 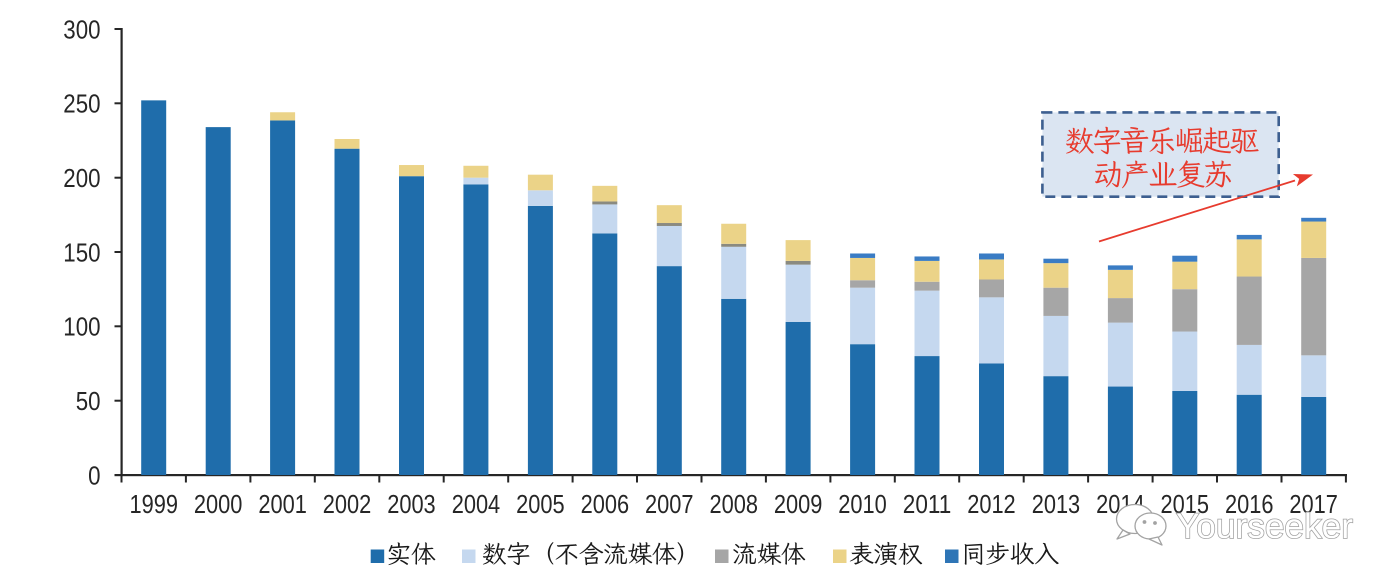 I want to click on svg-text: 100, so click(x=81, y=327).